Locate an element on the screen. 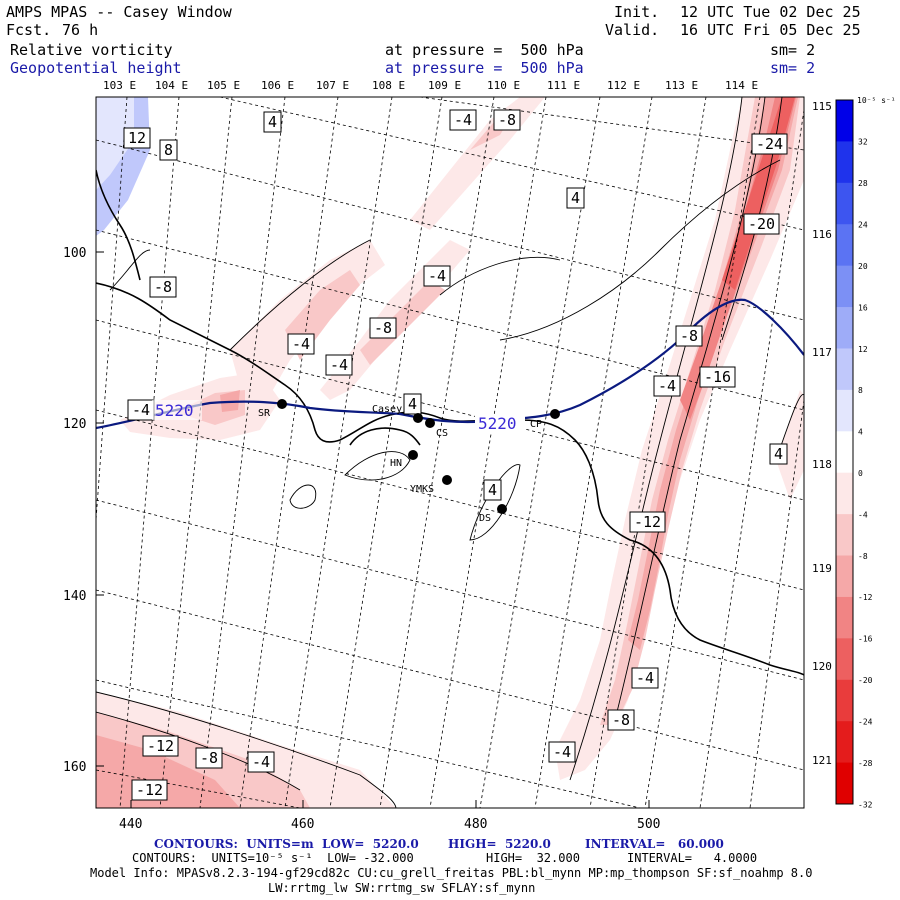  longitude-label: 106 E is located at coordinates (277, 85).